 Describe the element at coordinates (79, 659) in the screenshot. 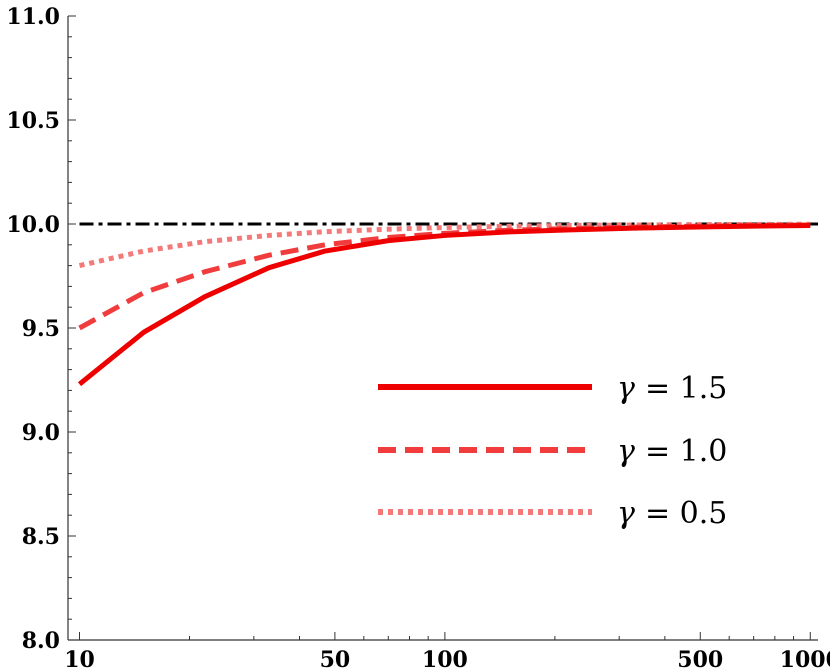

I see `x-tick-label: 10` at that location.